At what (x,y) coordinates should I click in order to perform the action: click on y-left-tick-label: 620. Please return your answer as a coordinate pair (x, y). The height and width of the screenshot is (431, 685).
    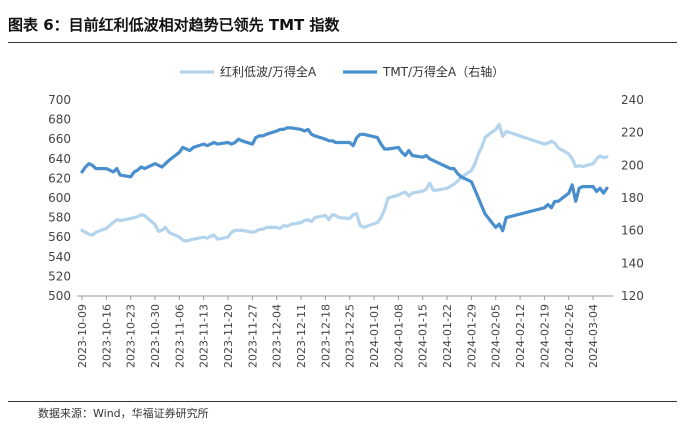
    Looking at the image, I should click on (59, 178).